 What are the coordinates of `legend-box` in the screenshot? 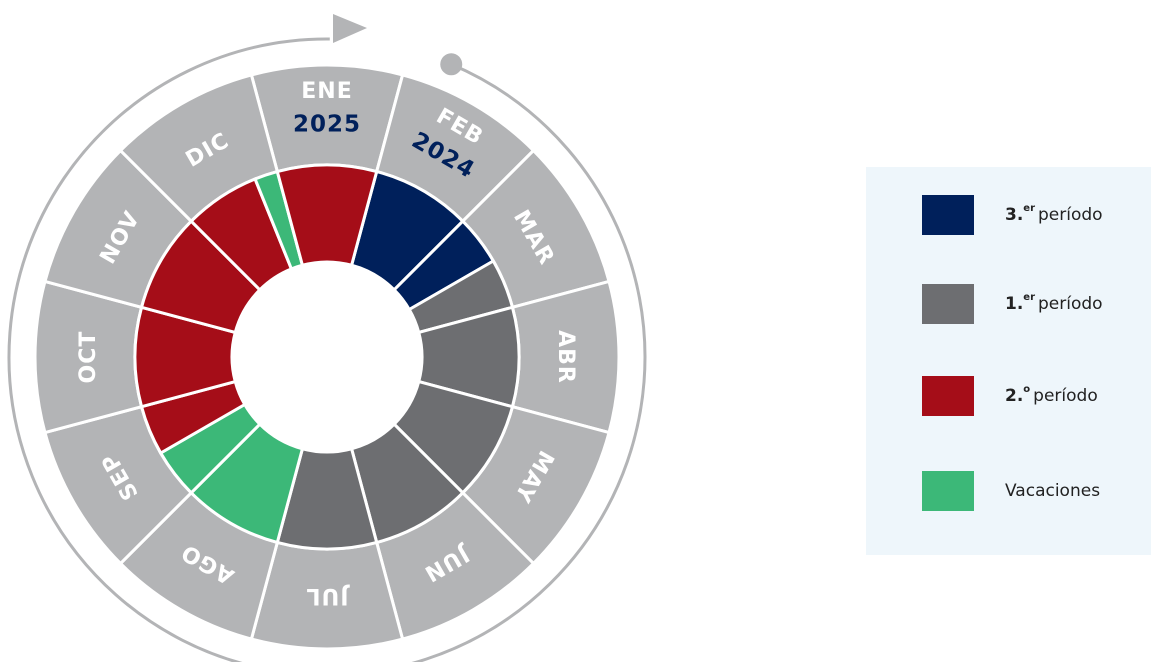 It's located at (1008, 361).